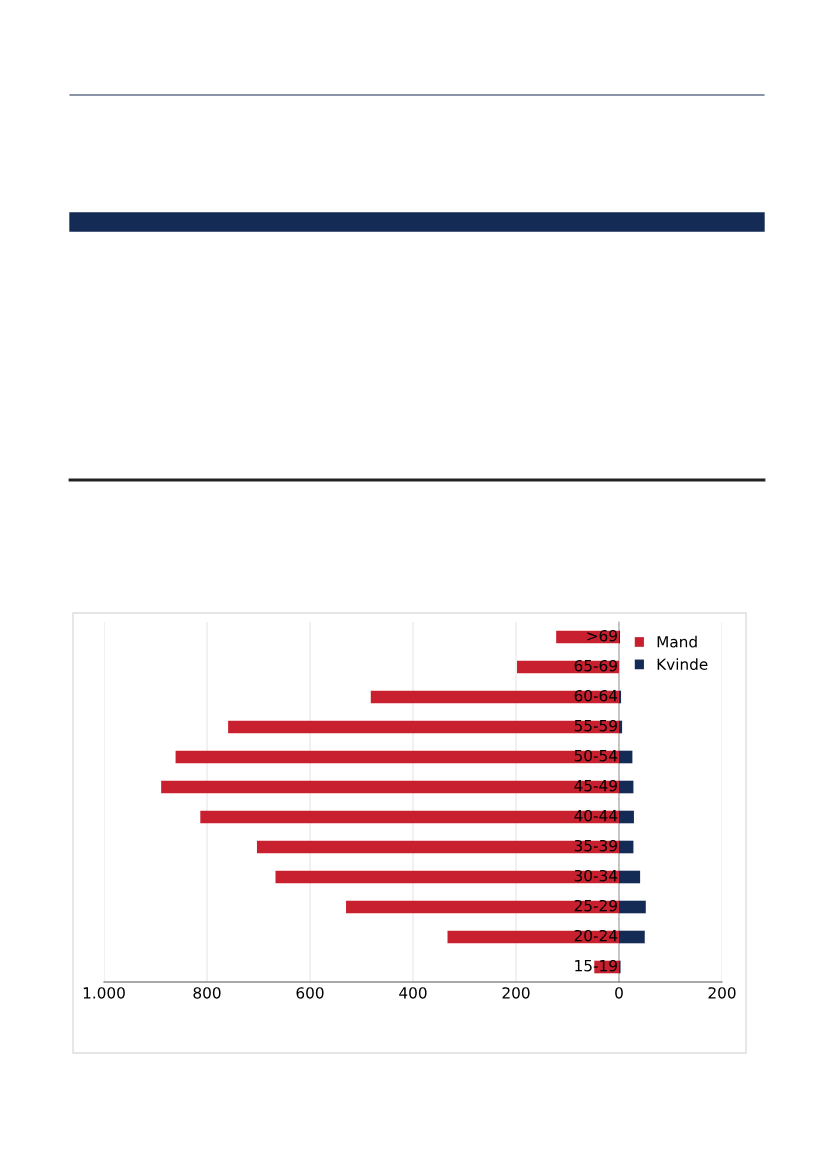  What do you see at coordinates (310, 993) in the screenshot?
I see `x-tick-label: 600` at bounding box center [310, 993].